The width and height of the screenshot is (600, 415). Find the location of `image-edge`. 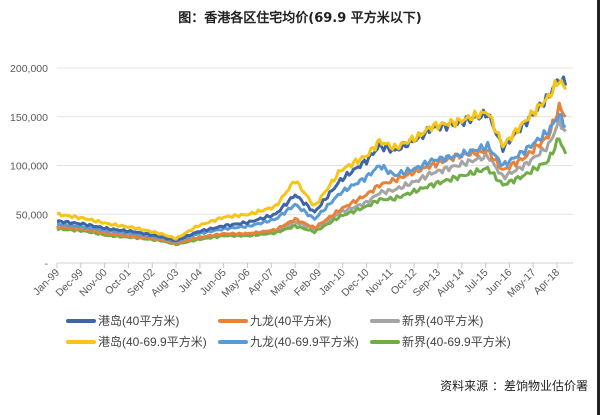

image-edge is located at coordinates (598, 207).